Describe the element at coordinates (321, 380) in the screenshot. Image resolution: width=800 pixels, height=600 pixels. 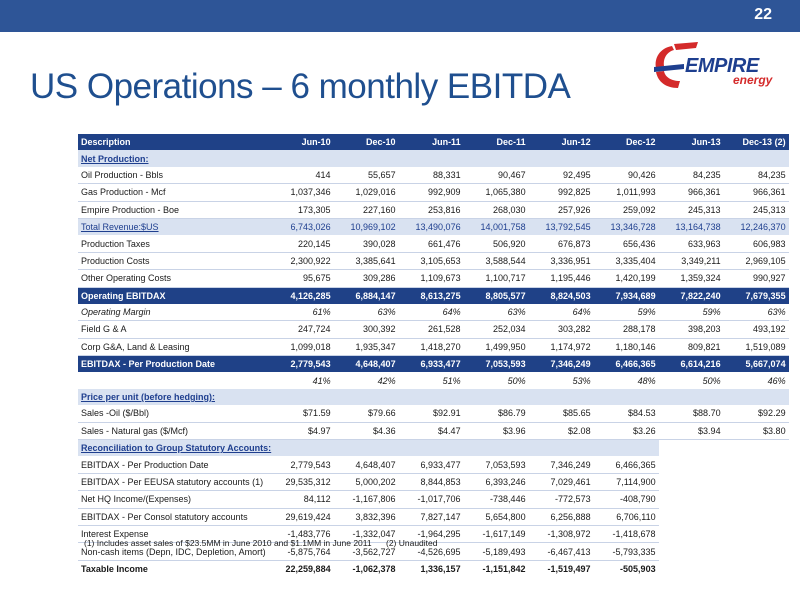
I see `cell-value: 41%` at that location.